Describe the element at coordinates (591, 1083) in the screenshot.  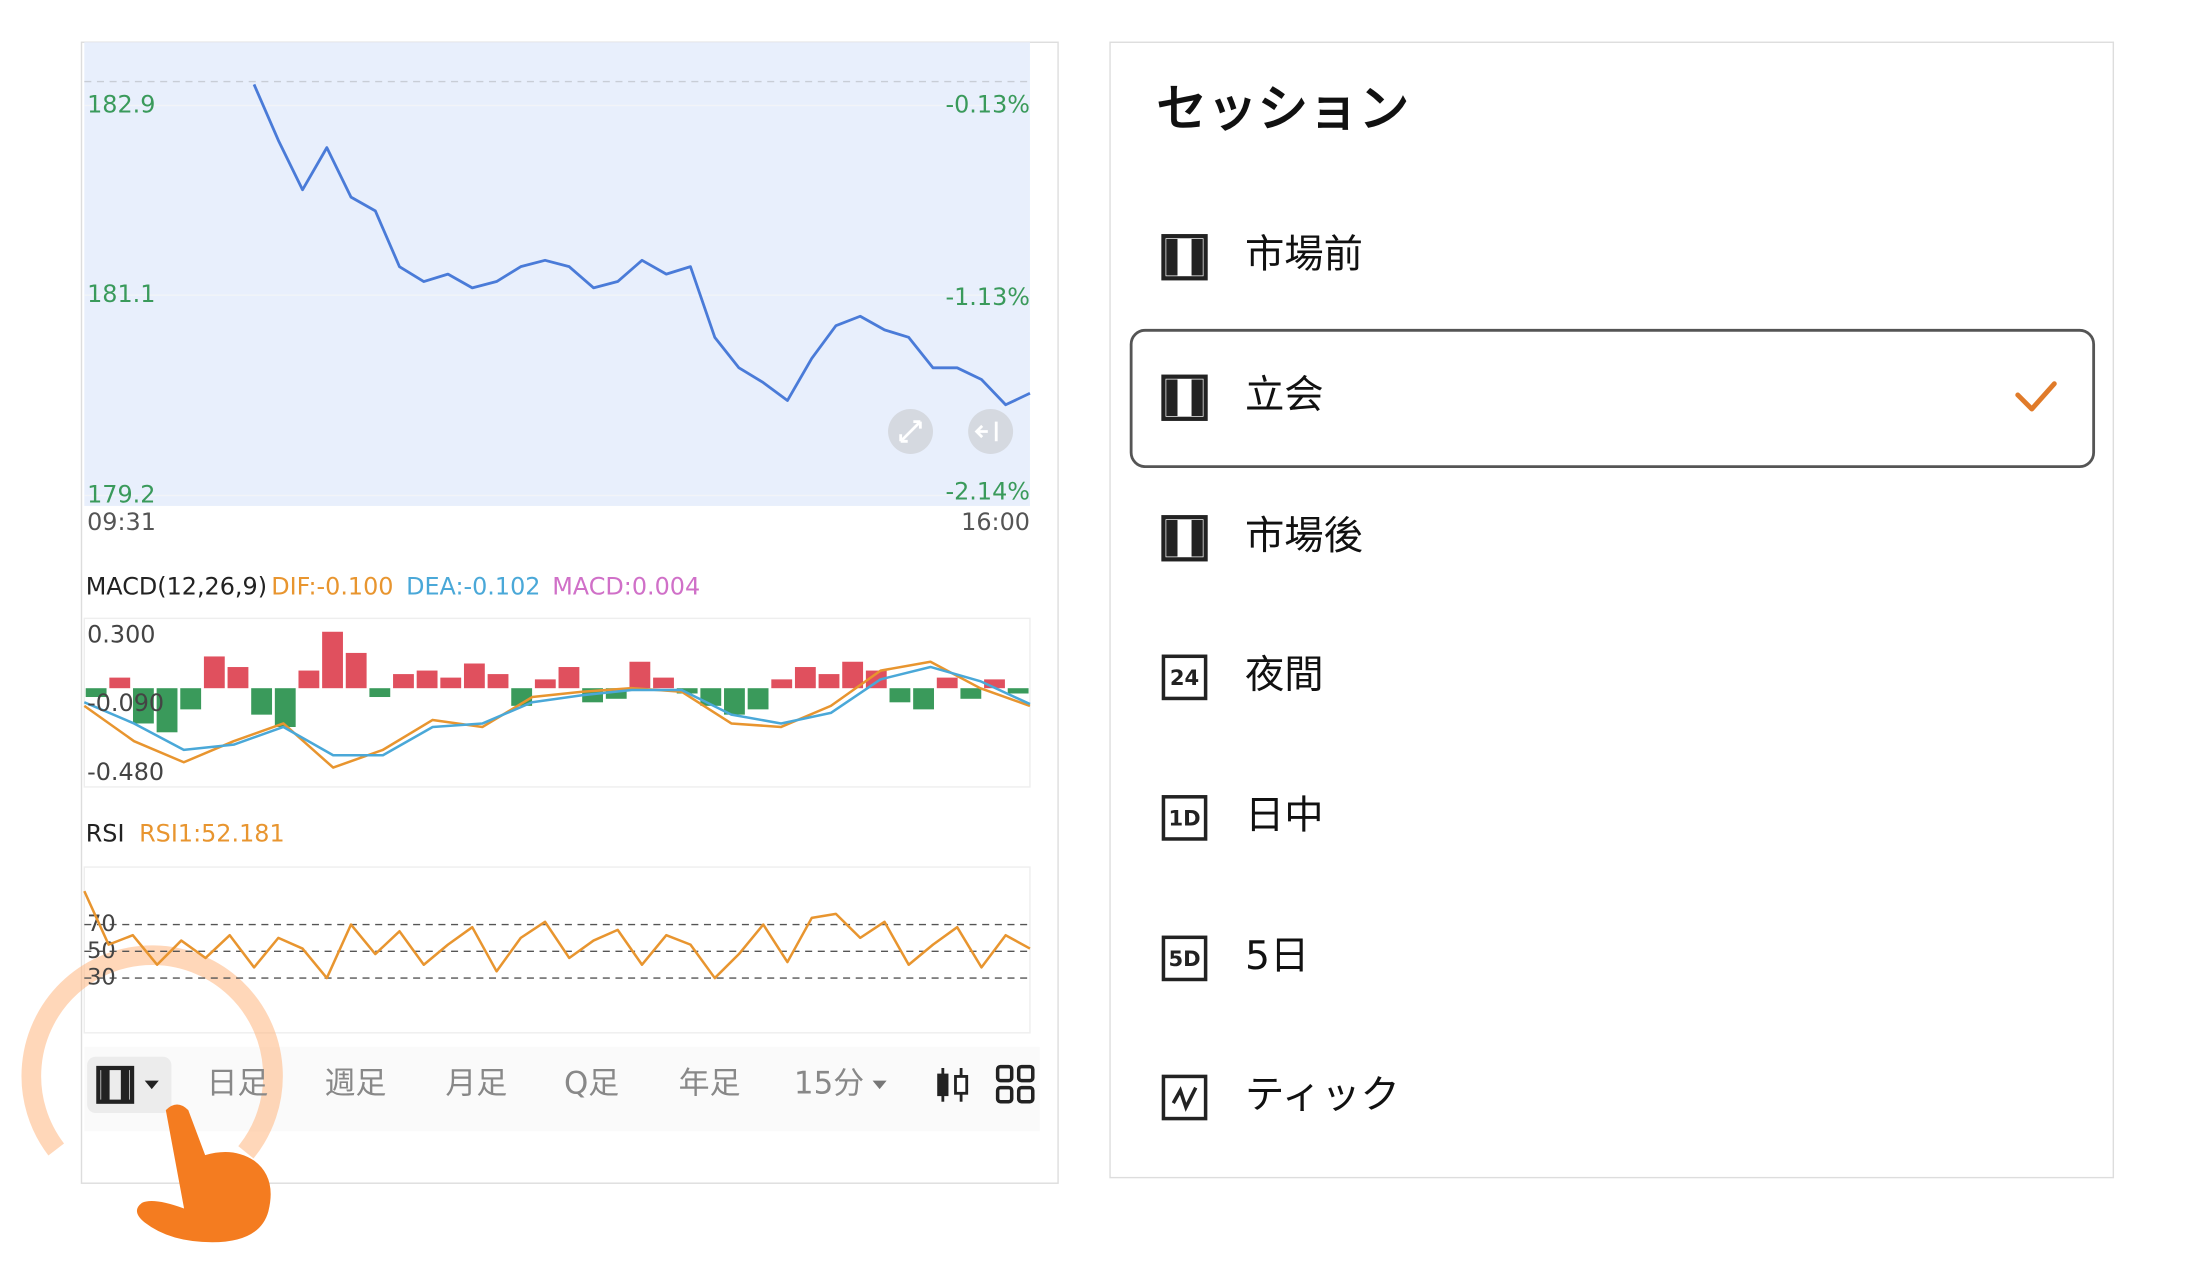
I see `period-button: Q足` at that location.